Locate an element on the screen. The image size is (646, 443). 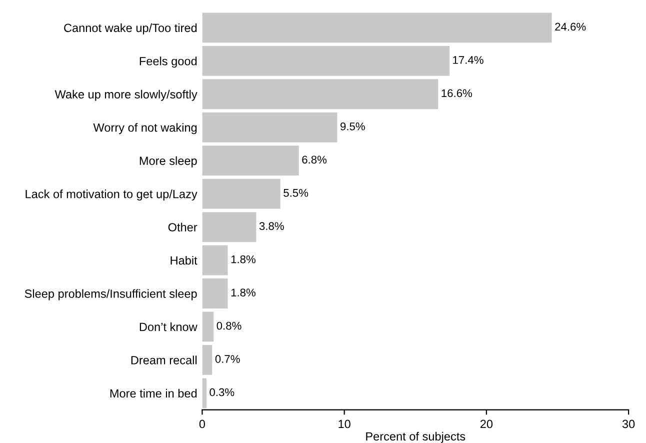
data-label: 0.7% is located at coordinates (227, 359).